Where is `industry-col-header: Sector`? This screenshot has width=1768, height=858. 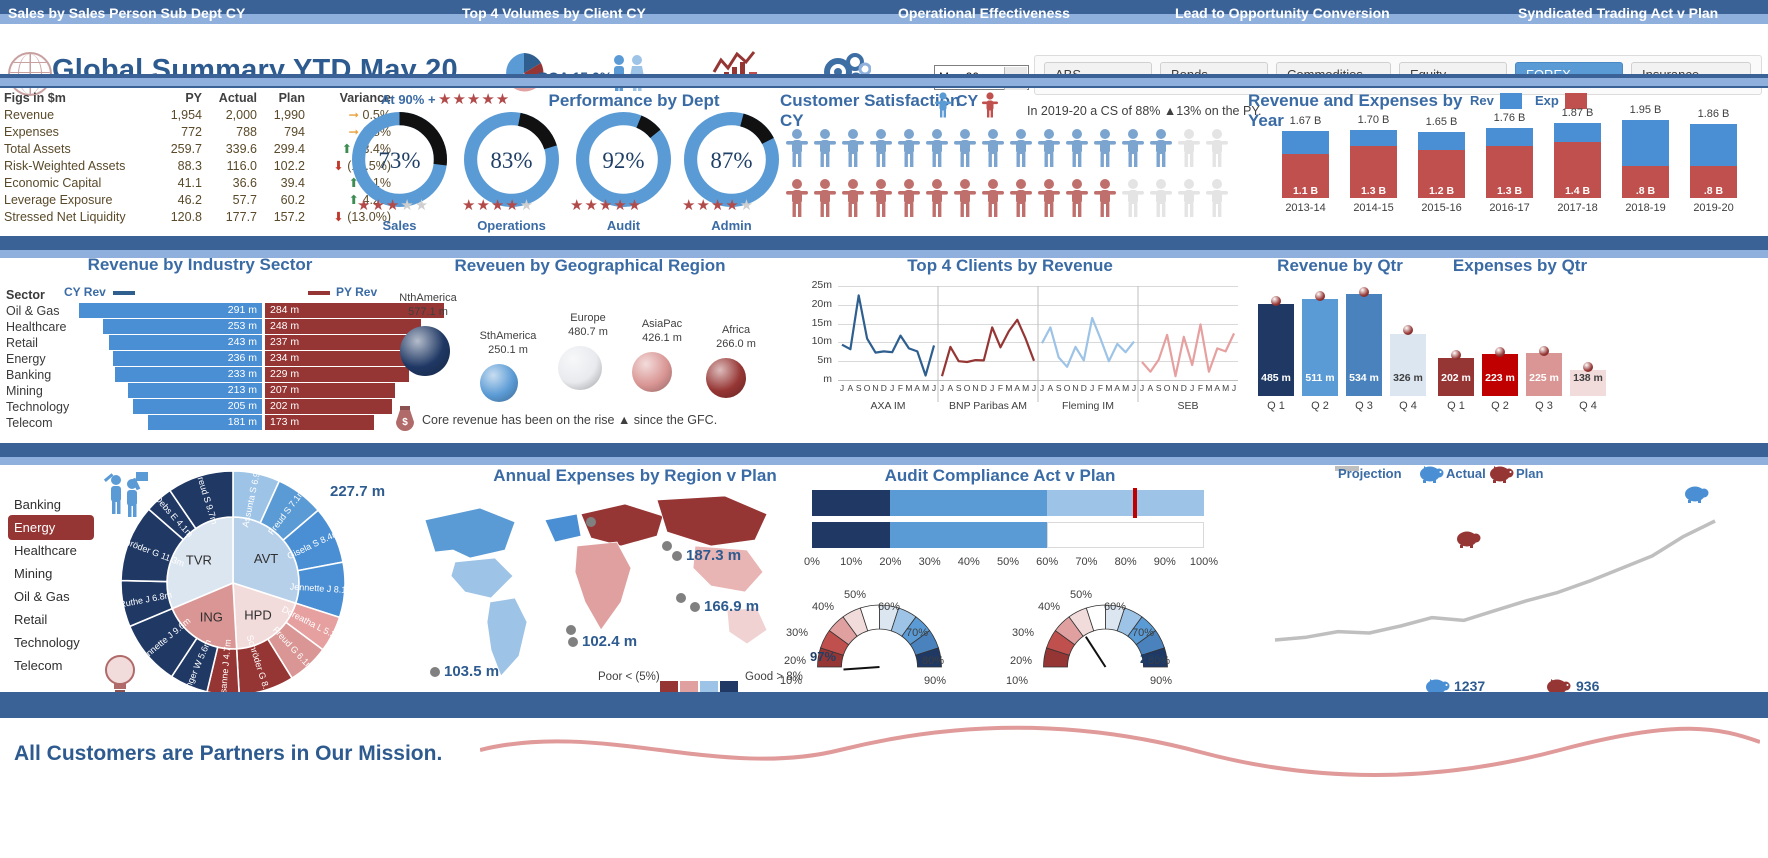 industry-col-header: Sector is located at coordinates (25, 295).